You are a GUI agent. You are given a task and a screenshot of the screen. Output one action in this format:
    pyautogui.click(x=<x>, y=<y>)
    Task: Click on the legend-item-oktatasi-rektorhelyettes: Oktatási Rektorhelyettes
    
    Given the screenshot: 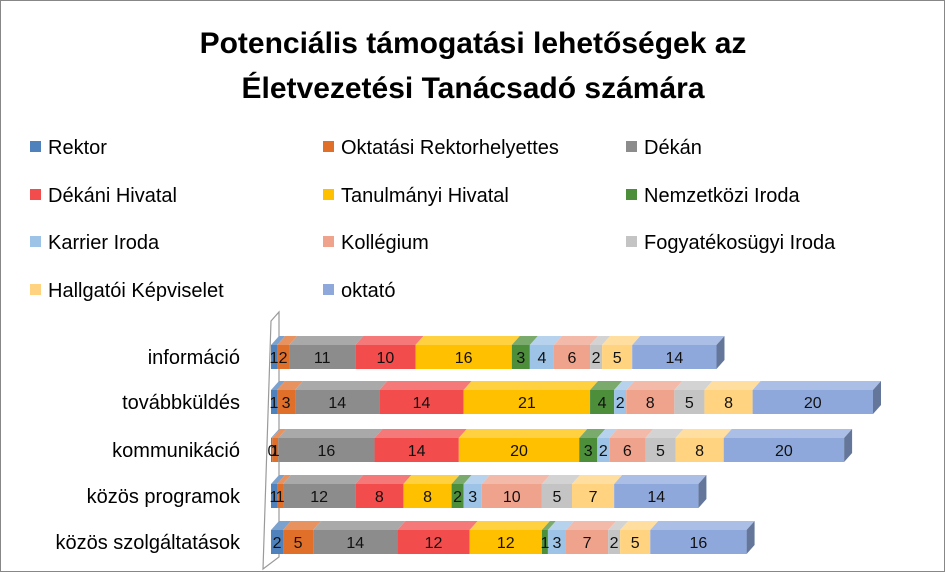 What is the action you would take?
    pyautogui.click(x=441, y=148)
    